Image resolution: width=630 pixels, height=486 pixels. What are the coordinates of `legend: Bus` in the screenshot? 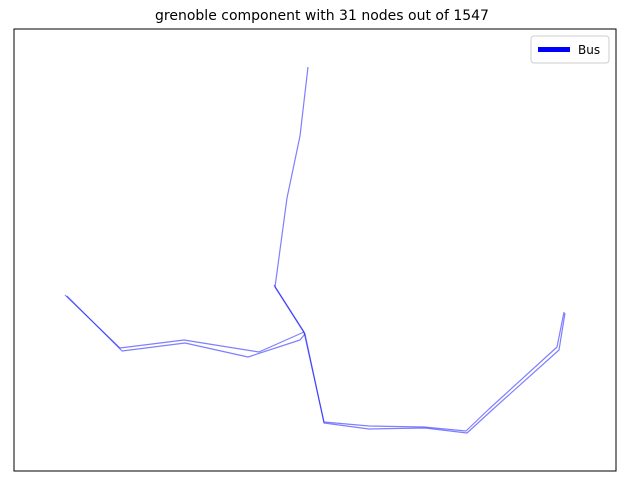 It's located at (570, 49).